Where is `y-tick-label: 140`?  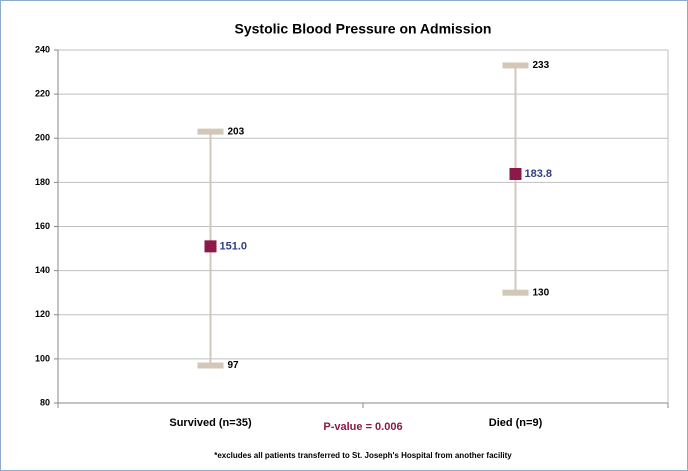
y-tick-label: 140 is located at coordinates (42, 270).